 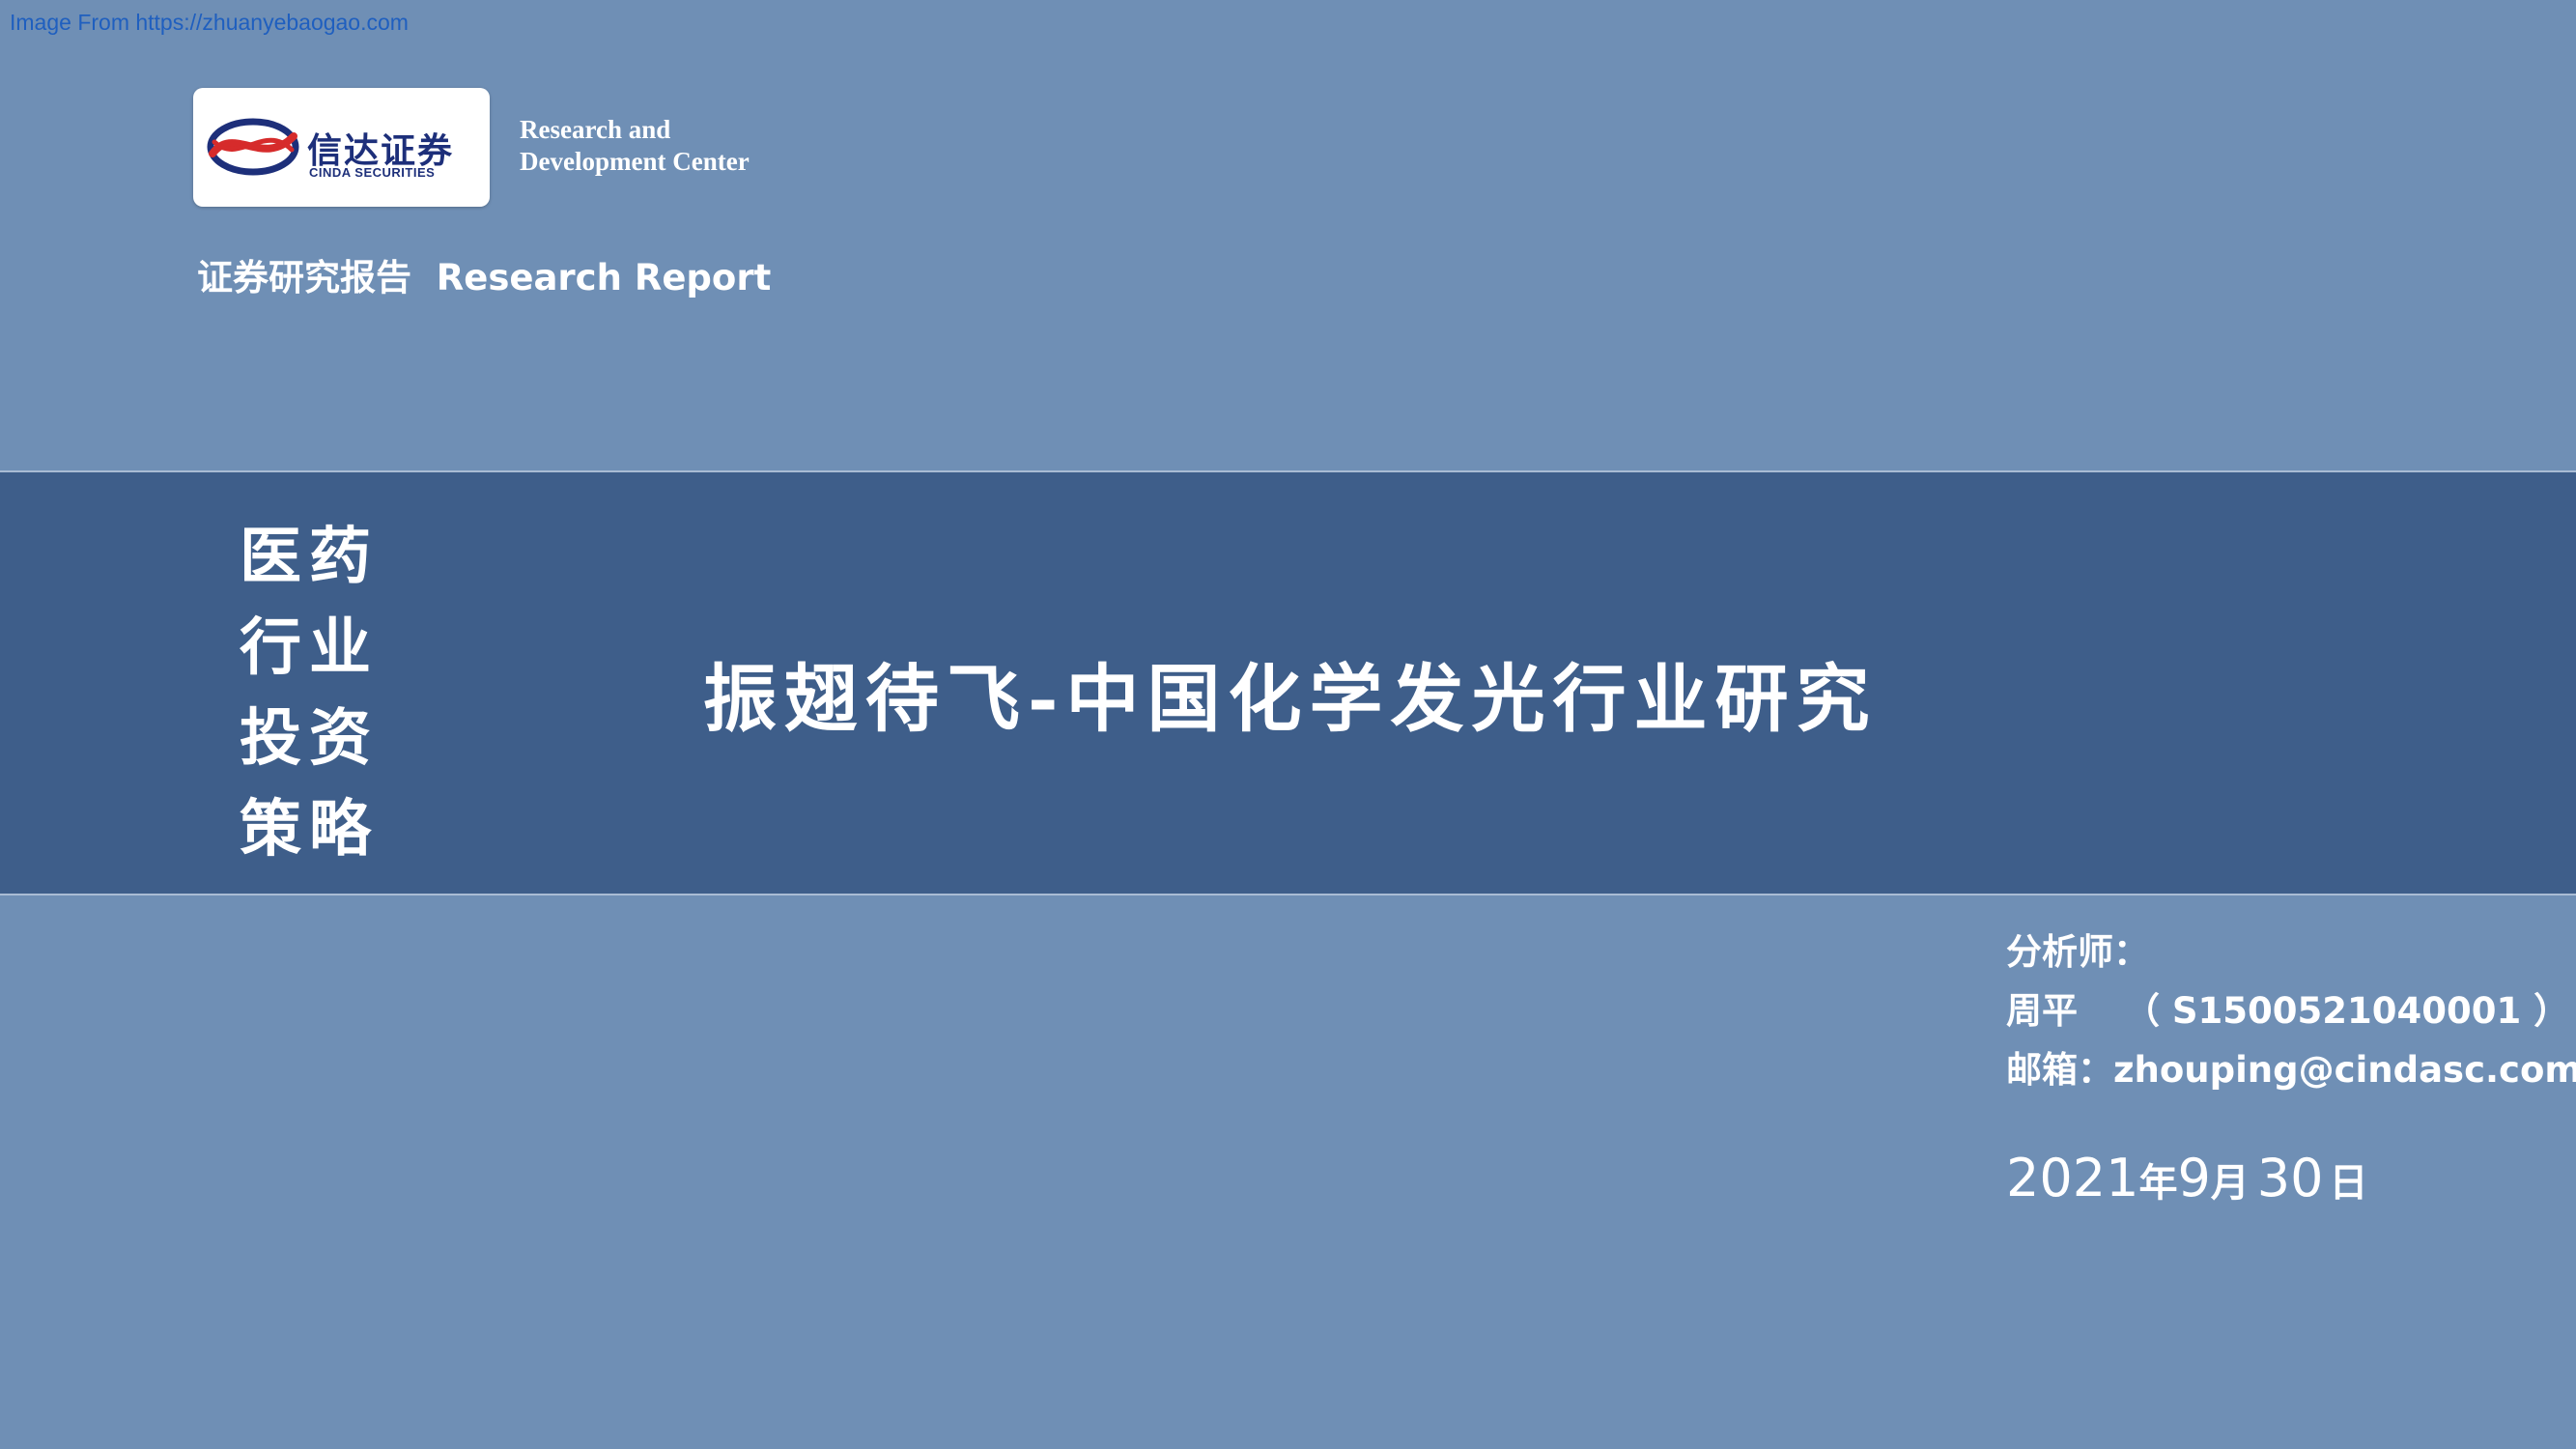 What do you see at coordinates (309, 557) in the screenshot?
I see `category-line: 医药` at bounding box center [309, 557].